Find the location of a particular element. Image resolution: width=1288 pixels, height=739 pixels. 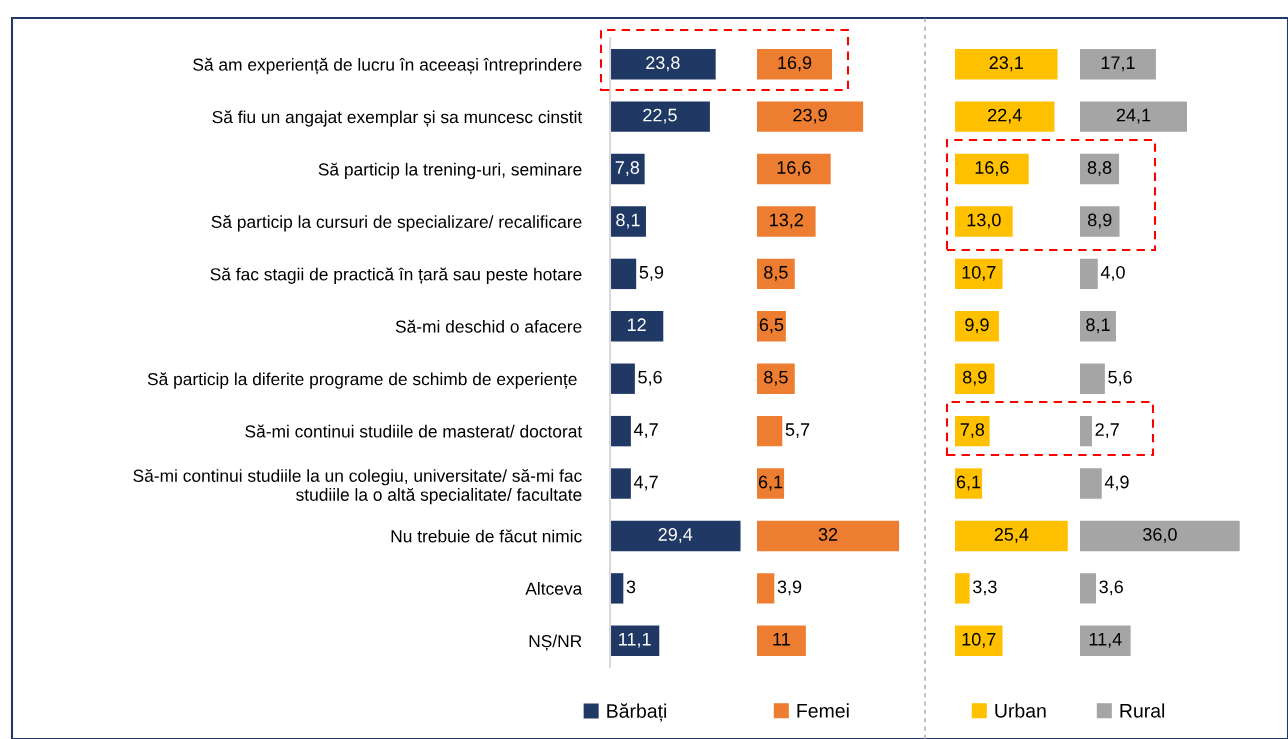

data-label: 23,1 is located at coordinates (1006, 64).